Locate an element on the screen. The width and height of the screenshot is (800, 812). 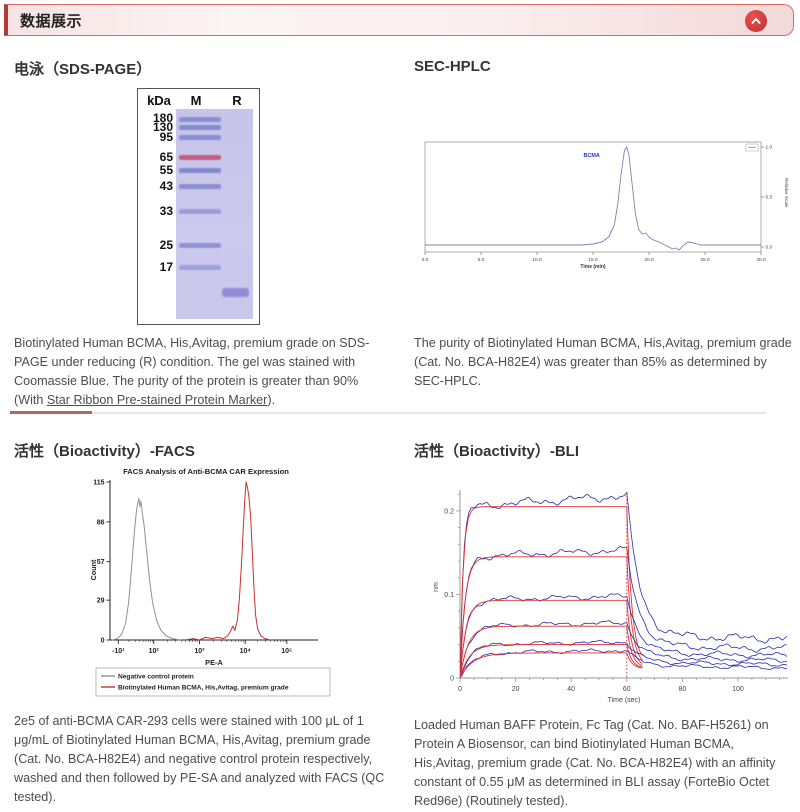
sds-caption-text-end: ). is located at coordinates (271, 400).